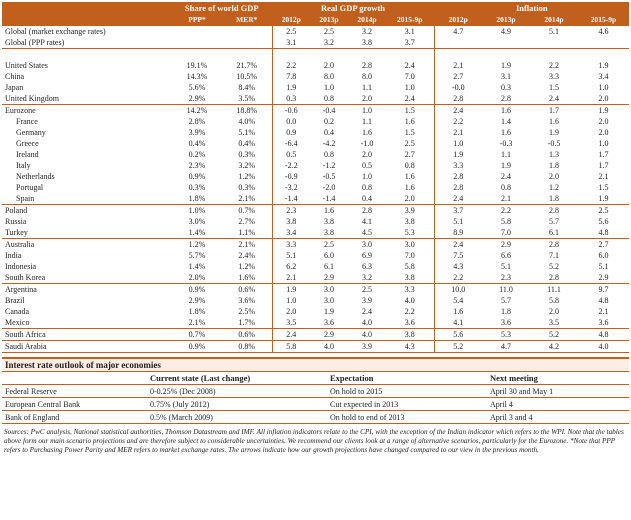 Image resolution: width=631 pixels, height=520 pixels. What do you see at coordinates (407, 378) in the screenshot?
I see `interest-header: Expectation` at bounding box center [407, 378].